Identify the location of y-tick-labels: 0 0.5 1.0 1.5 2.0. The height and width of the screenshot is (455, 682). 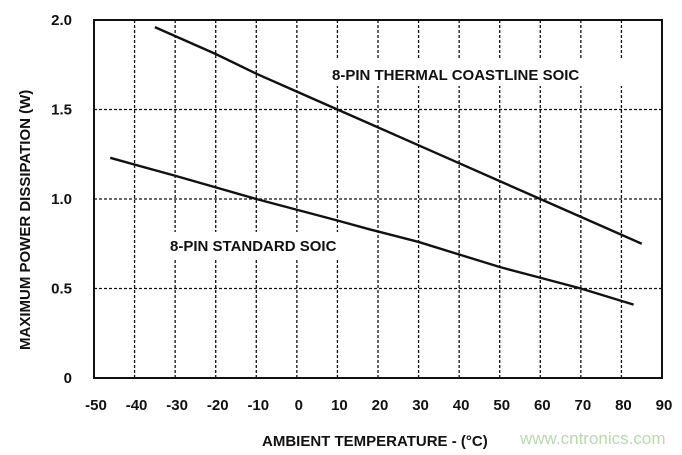
(61, 199).